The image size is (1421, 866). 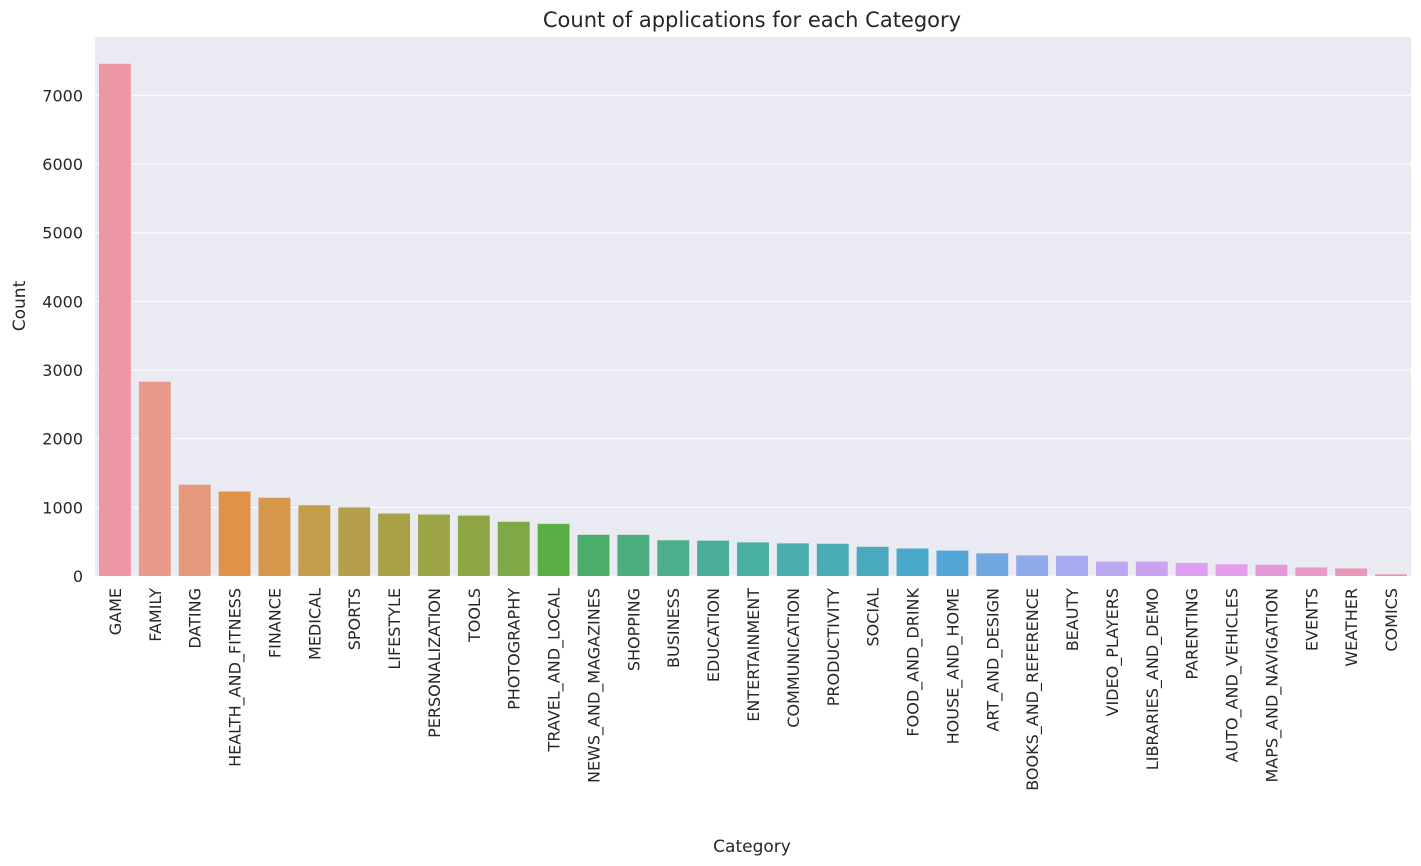 I want to click on bar-house_and_home, so click(x=952, y=563).